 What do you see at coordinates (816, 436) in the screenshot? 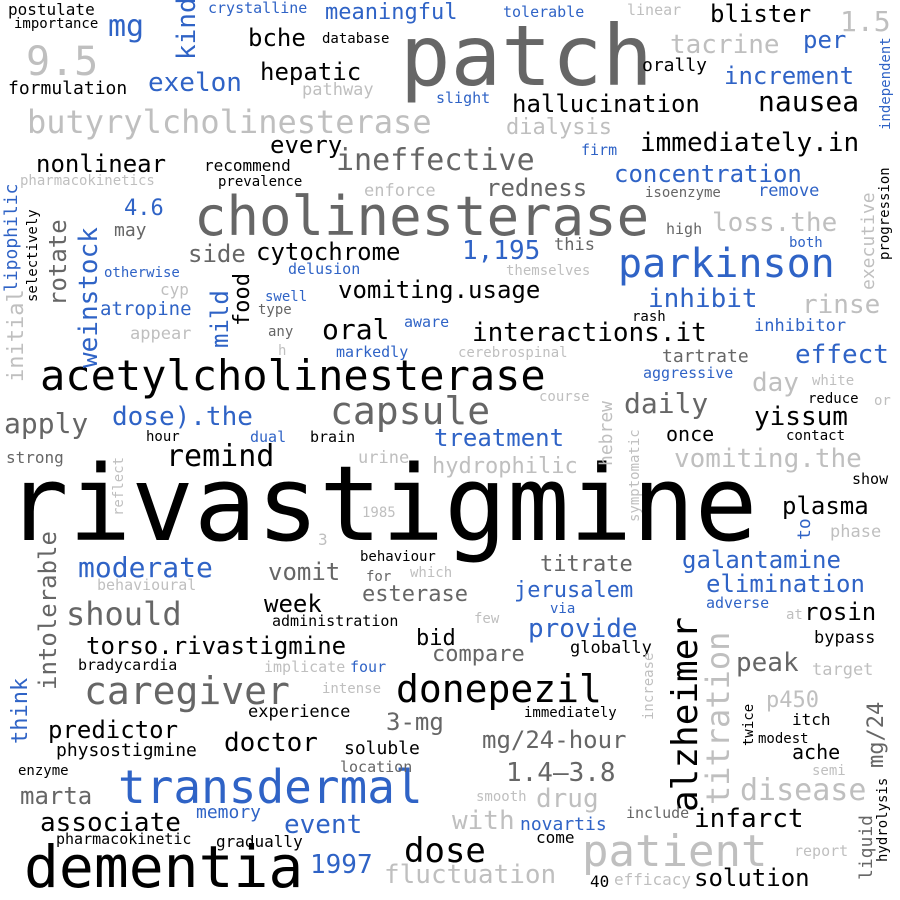
I see `word-contact: contact` at bounding box center [816, 436].